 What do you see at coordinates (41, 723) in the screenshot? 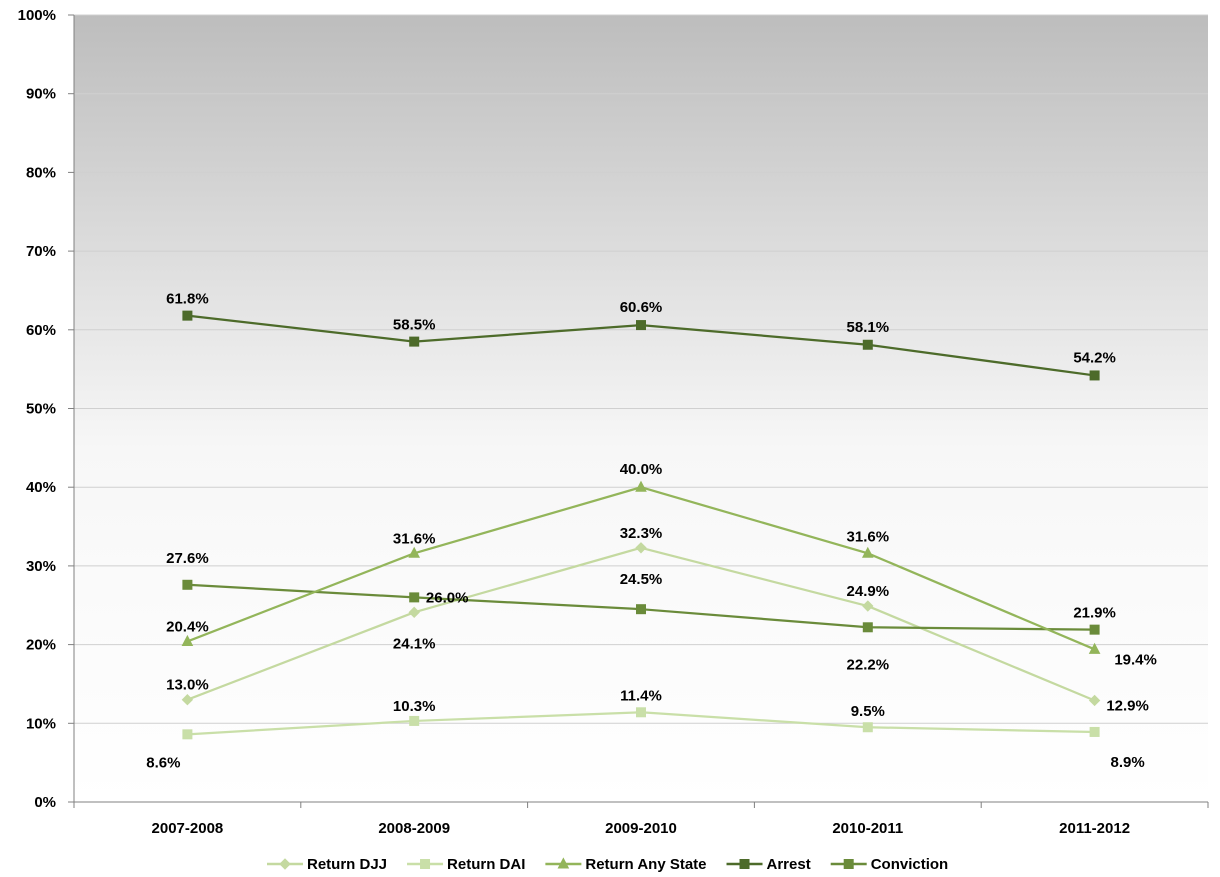
I see `y-tick-label: 10%` at bounding box center [41, 723].